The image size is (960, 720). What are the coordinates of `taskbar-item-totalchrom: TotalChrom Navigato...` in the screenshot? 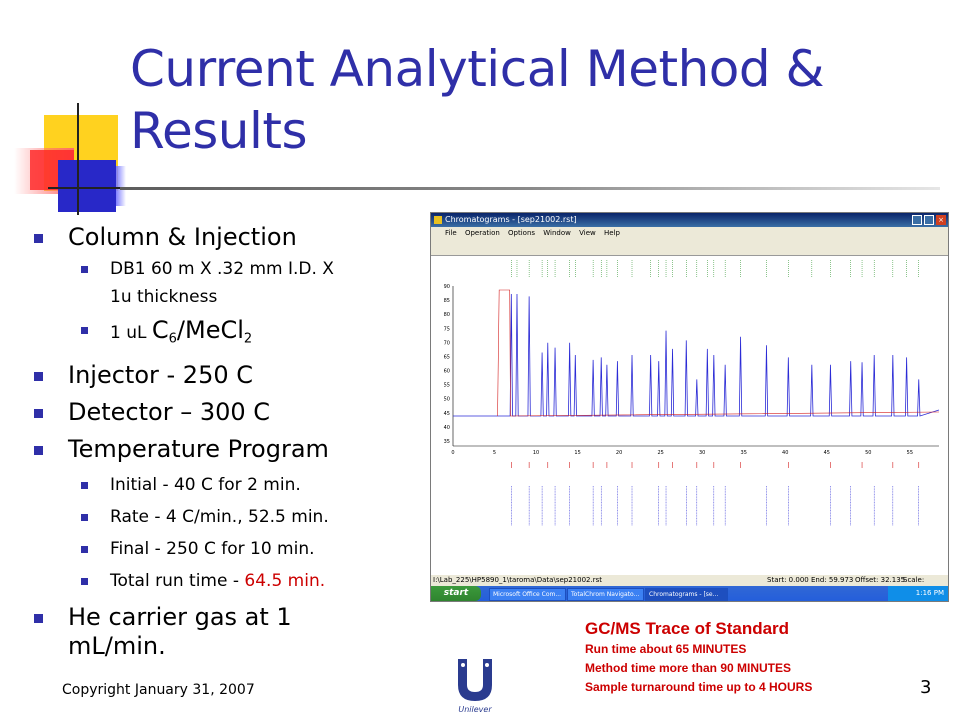 It's located at (605, 594).